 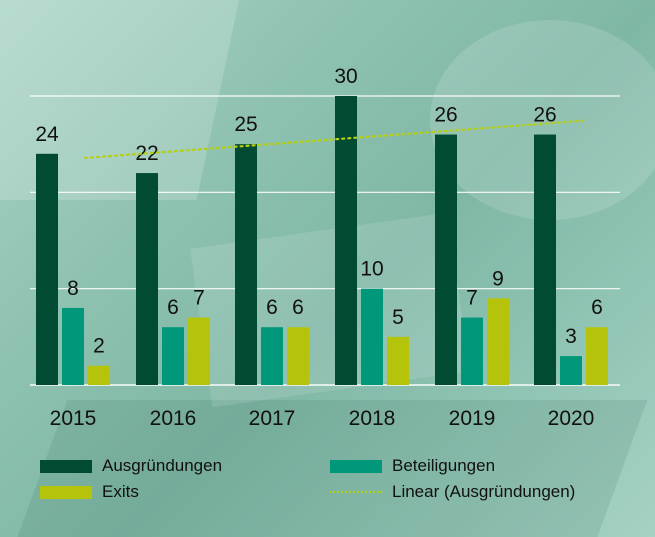 What do you see at coordinates (334, 139) in the screenshot?
I see `trendline-linear-ausgruendungen` at bounding box center [334, 139].